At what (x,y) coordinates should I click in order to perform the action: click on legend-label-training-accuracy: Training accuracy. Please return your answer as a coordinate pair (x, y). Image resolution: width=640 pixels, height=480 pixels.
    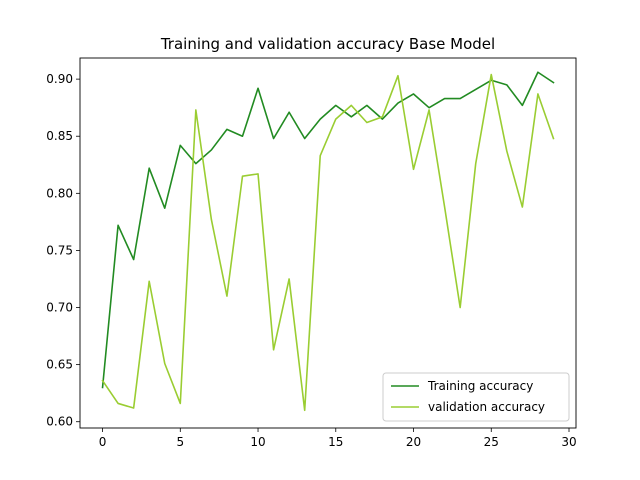
    Looking at the image, I should click on (480, 386).